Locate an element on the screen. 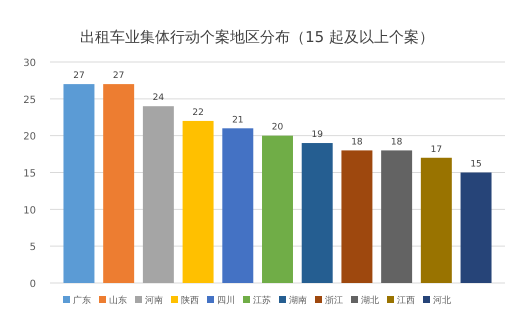 The height and width of the screenshot is (325, 514). y-tick-label: 10 is located at coordinates (29, 210).